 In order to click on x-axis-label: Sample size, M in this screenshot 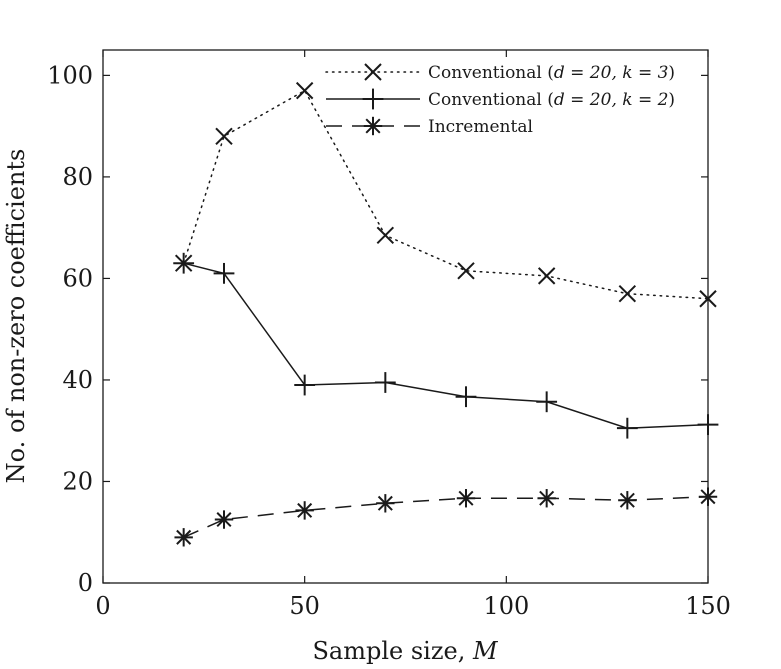, I will do `click(405, 651)`.